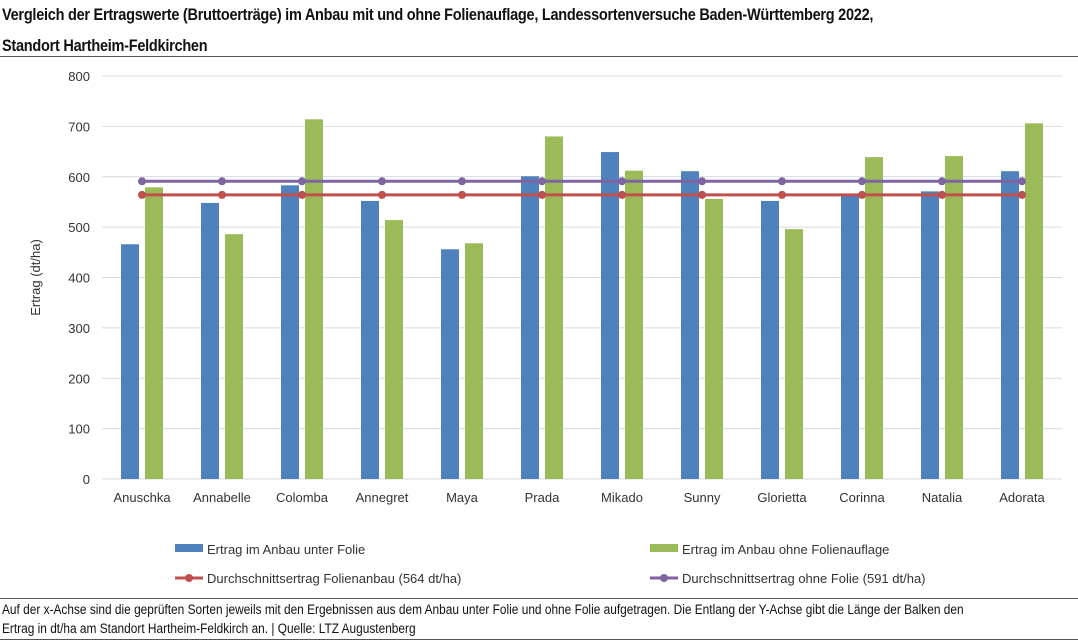  I want to click on bottom-divider, so click(539, 639).